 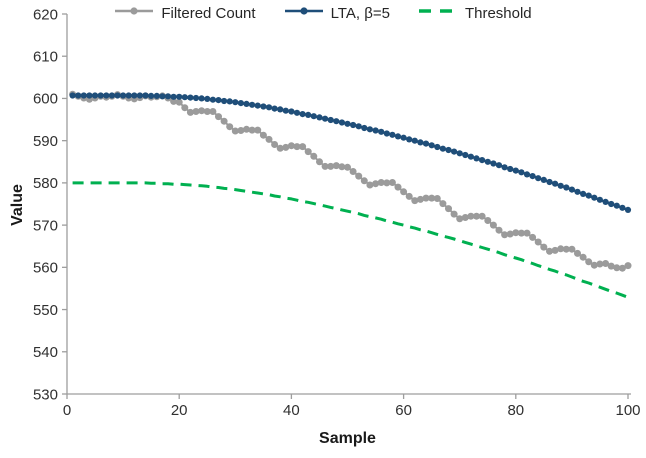 What do you see at coordinates (67, 410) in the screenshot?
I see `x-tick-label: 0` at bounding box center [67, 410].